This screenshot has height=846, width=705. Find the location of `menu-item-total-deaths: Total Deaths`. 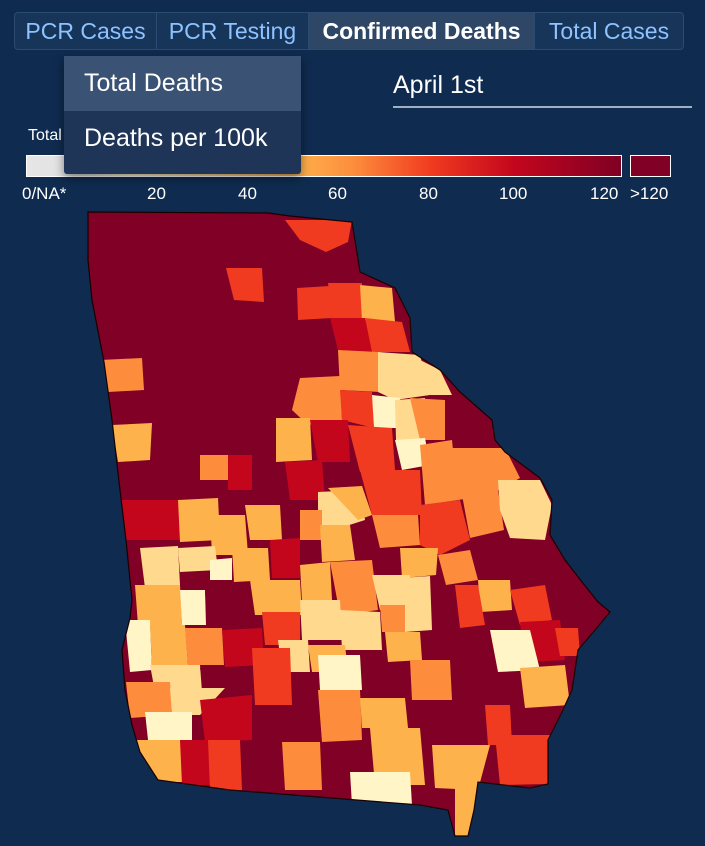

menu-item-total-deaths: Total Deaths is located at coordinates (182, 83).